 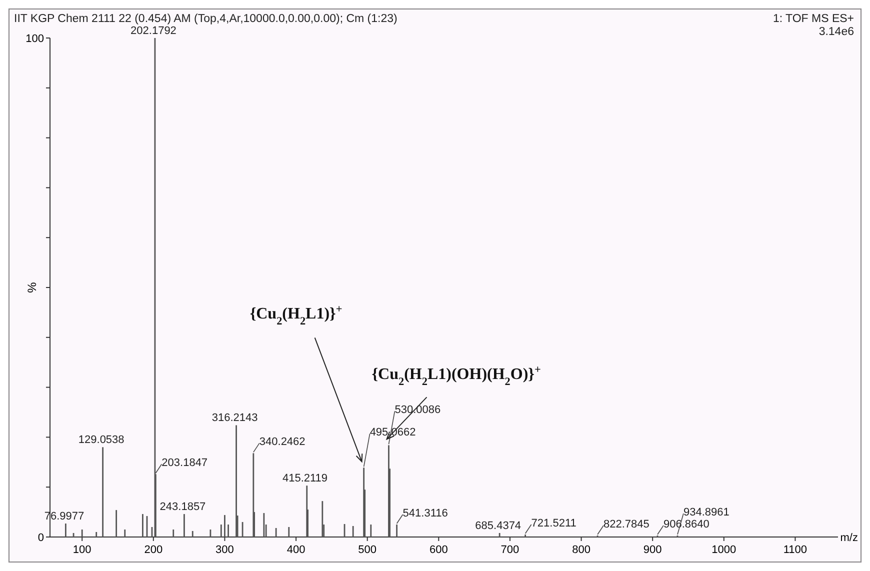 What do you see at coordinates (706, 512) in the screenshot?
I see `annotation: 934.8961` at bounding box center [706, 512].